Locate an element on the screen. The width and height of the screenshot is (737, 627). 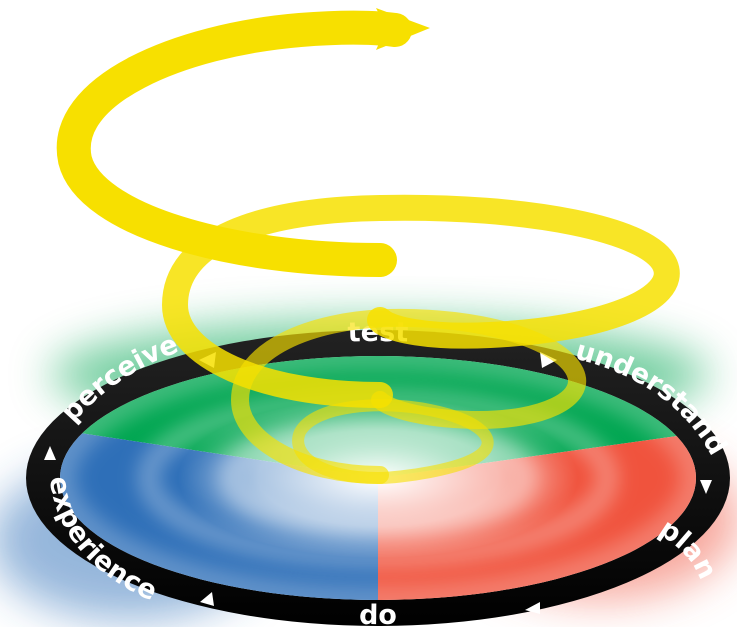
spiral-arrowhead-icon is located at coordinates (403, 29).